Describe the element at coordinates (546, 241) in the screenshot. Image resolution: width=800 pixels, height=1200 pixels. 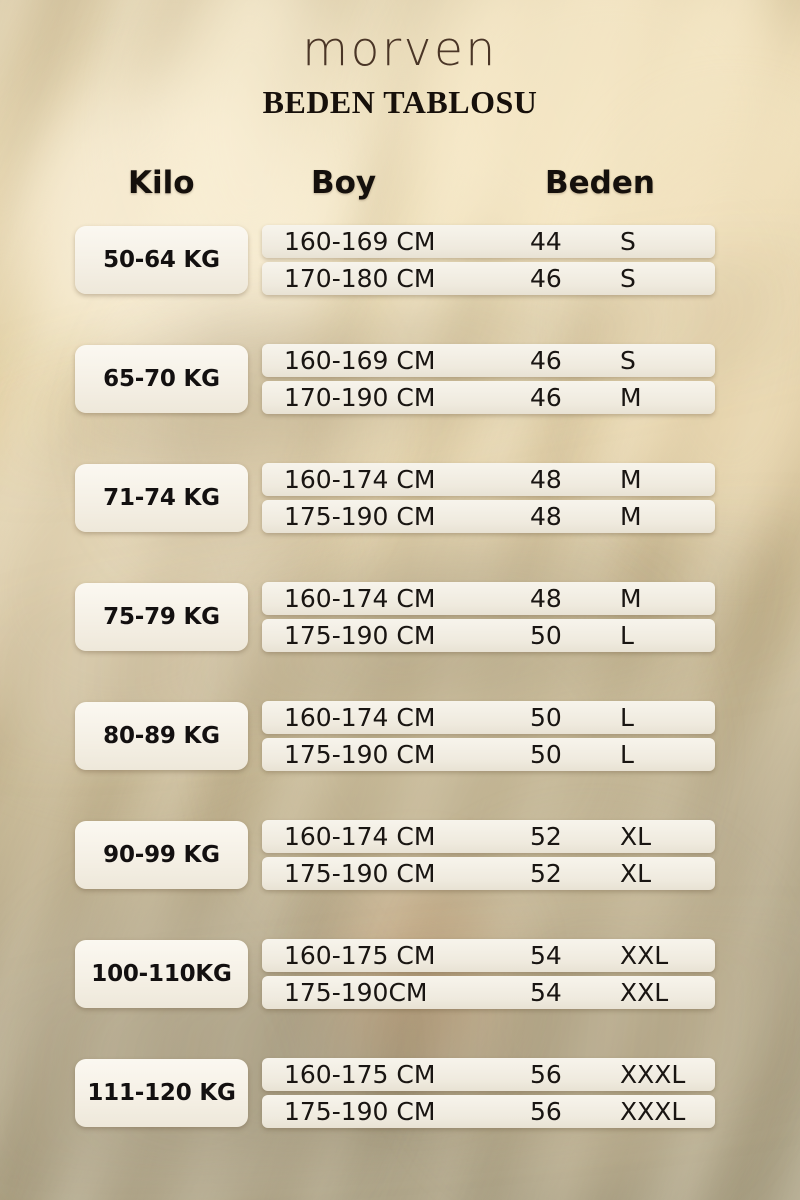
I see `numeric-size-value: 44` at that location.